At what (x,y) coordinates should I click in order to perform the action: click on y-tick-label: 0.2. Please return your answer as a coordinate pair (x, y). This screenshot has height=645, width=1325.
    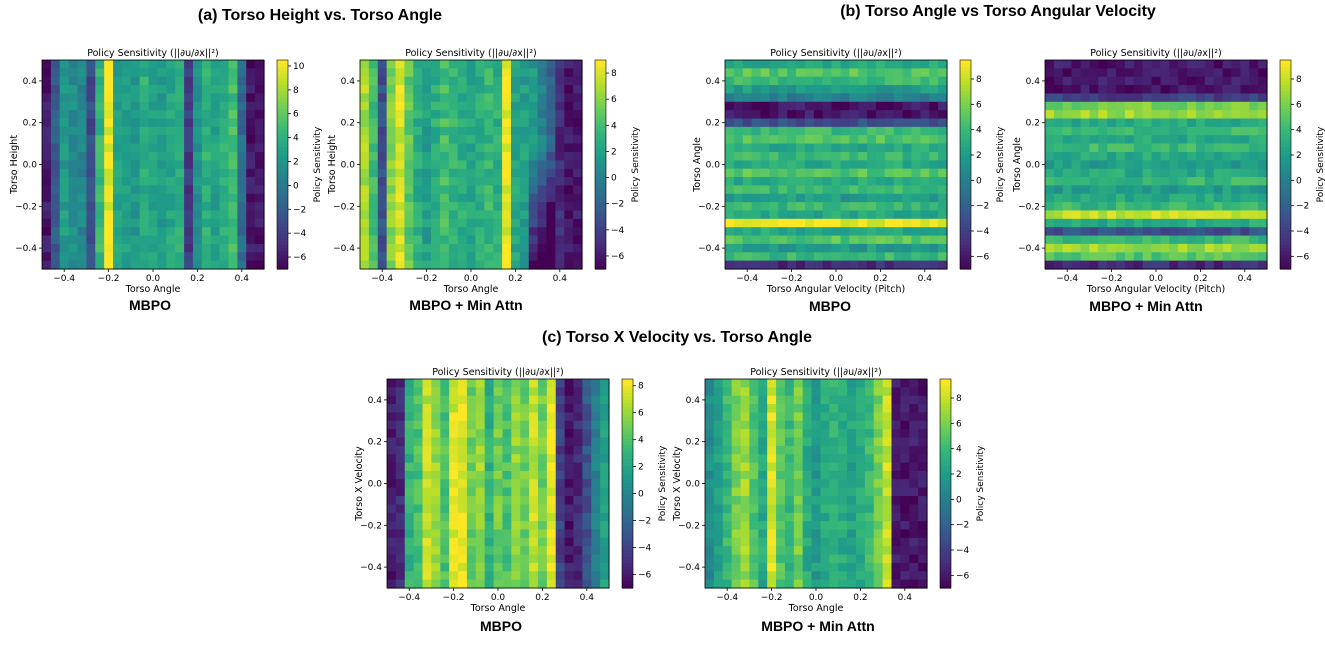
    Looking at the image, I should click on (713, 124).